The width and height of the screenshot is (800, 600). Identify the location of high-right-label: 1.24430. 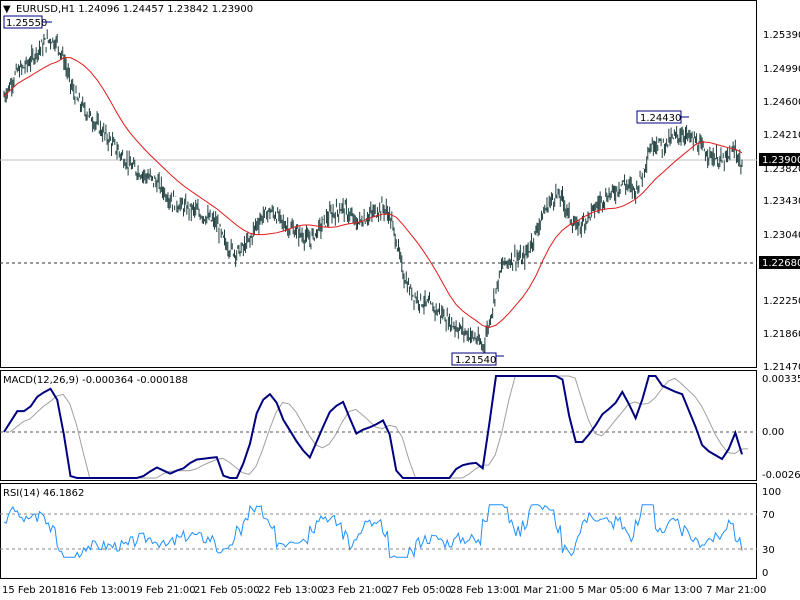
(660, 118).